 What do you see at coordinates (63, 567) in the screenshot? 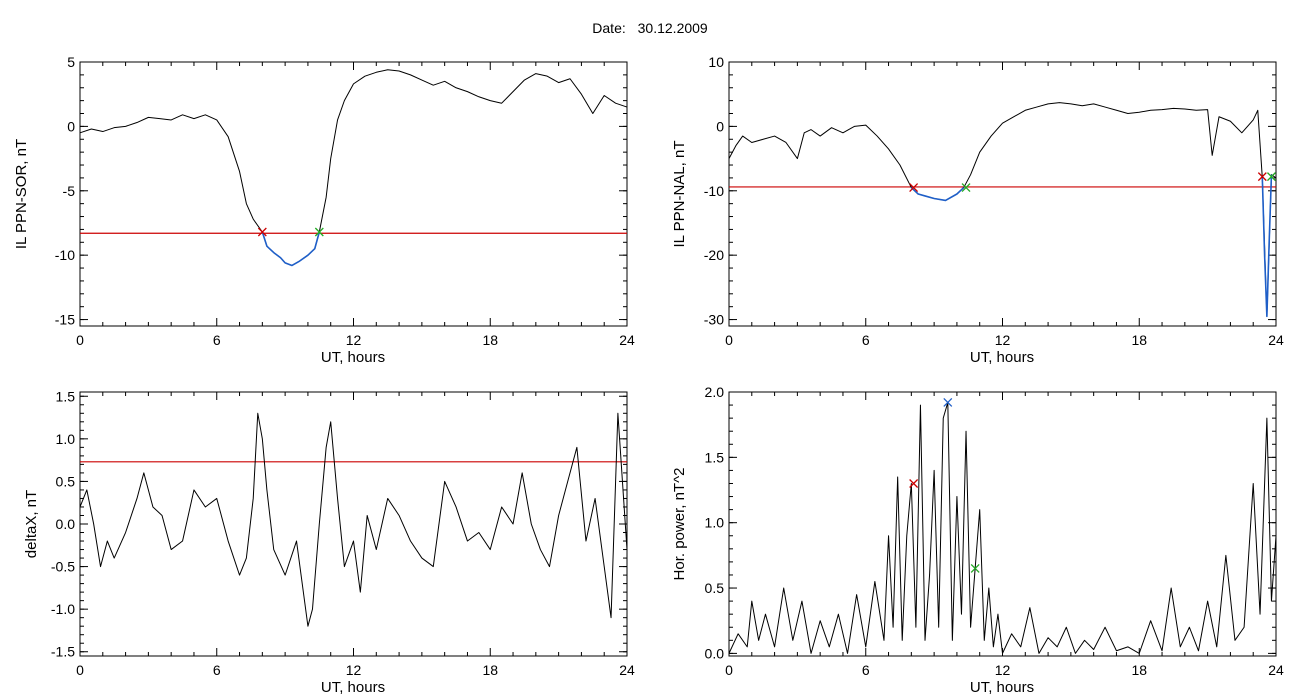
I see `y-tick-label: -0.5` at bounding box center [63, 567].